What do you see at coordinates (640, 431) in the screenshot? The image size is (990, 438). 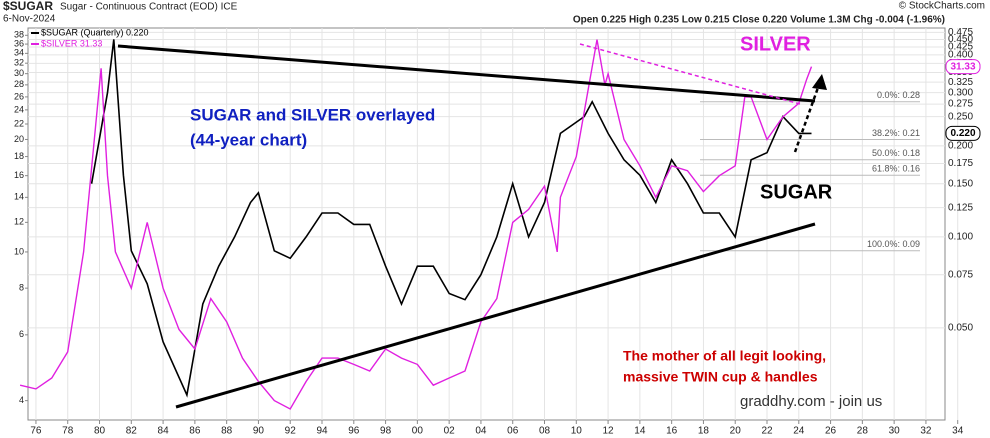 I see `x-tick-label: 14` at bounding box center [640, 431].